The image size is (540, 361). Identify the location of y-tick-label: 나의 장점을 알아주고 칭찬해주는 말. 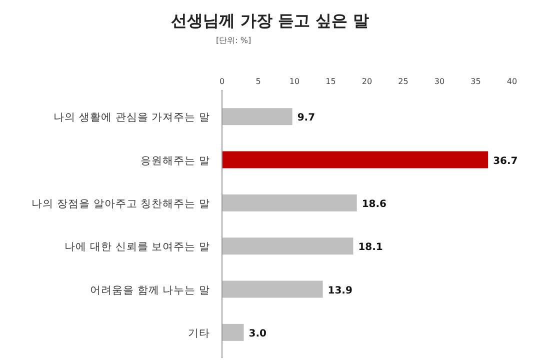
(121, 204).